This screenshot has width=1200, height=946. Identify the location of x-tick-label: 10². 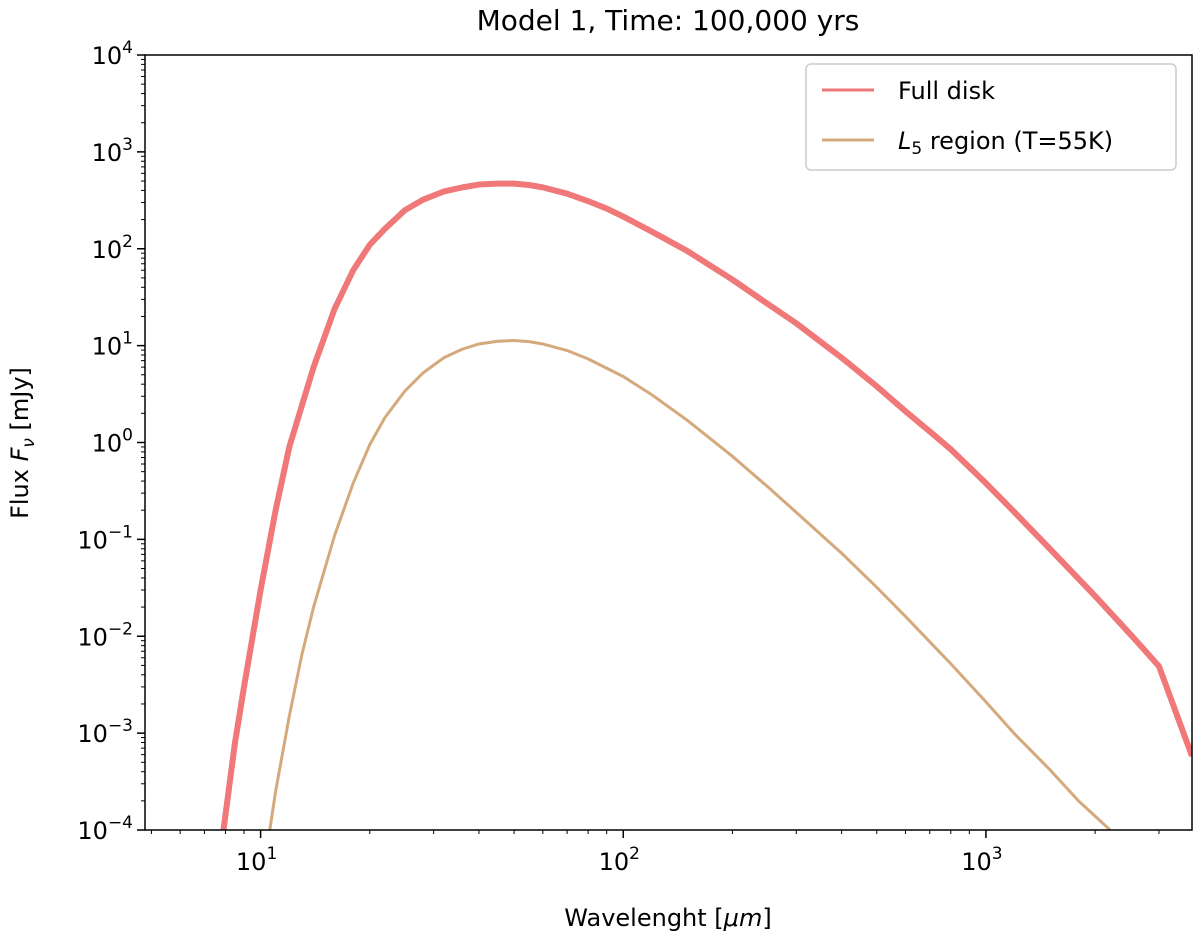
(619, 860).